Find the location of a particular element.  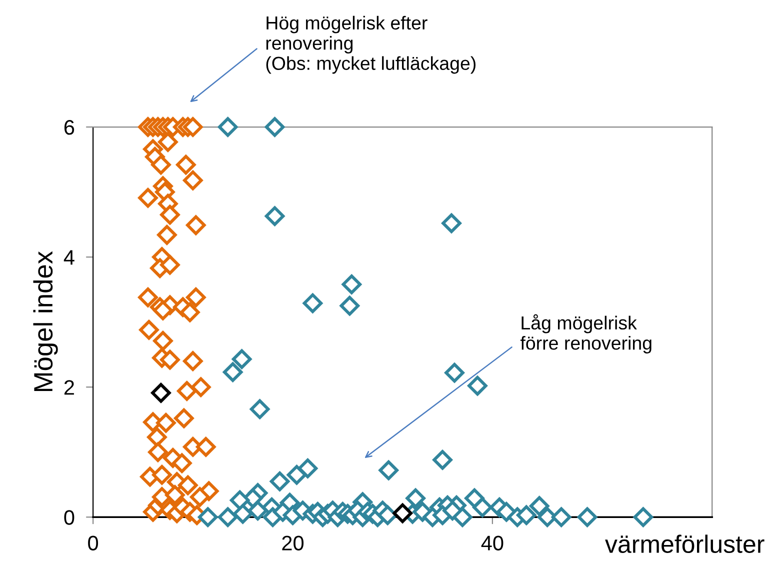

text: Hög mögelrisk efter renovering (Obs: mycket luftläckage) is located at coordinates (371, 45).